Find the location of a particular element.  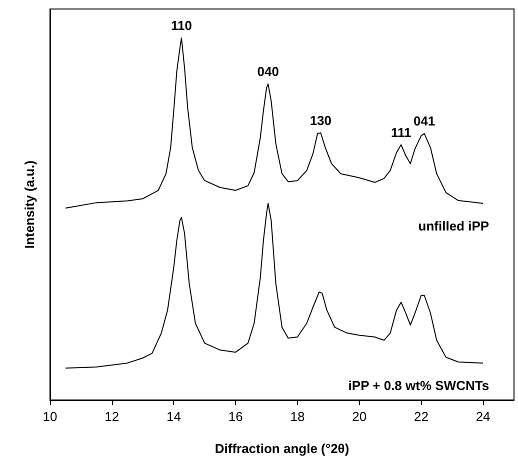

x-tick-label: 24 is located at coordinates (483, 416).